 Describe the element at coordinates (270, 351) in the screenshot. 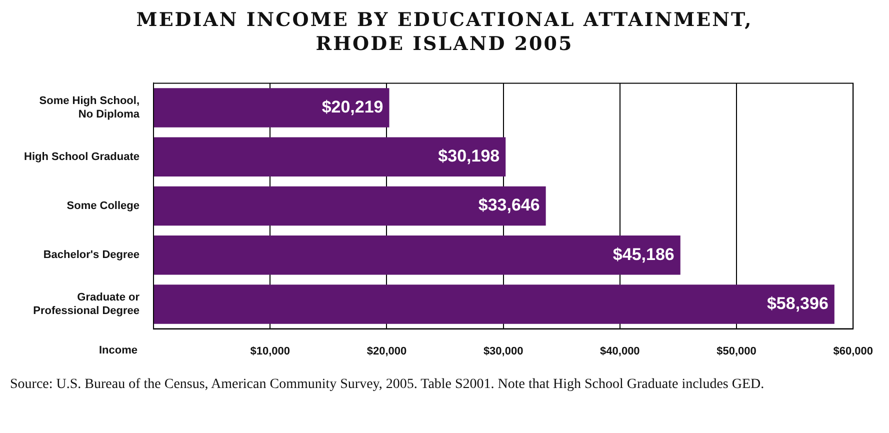

I see `x-tick-label: $10,000` at that location.